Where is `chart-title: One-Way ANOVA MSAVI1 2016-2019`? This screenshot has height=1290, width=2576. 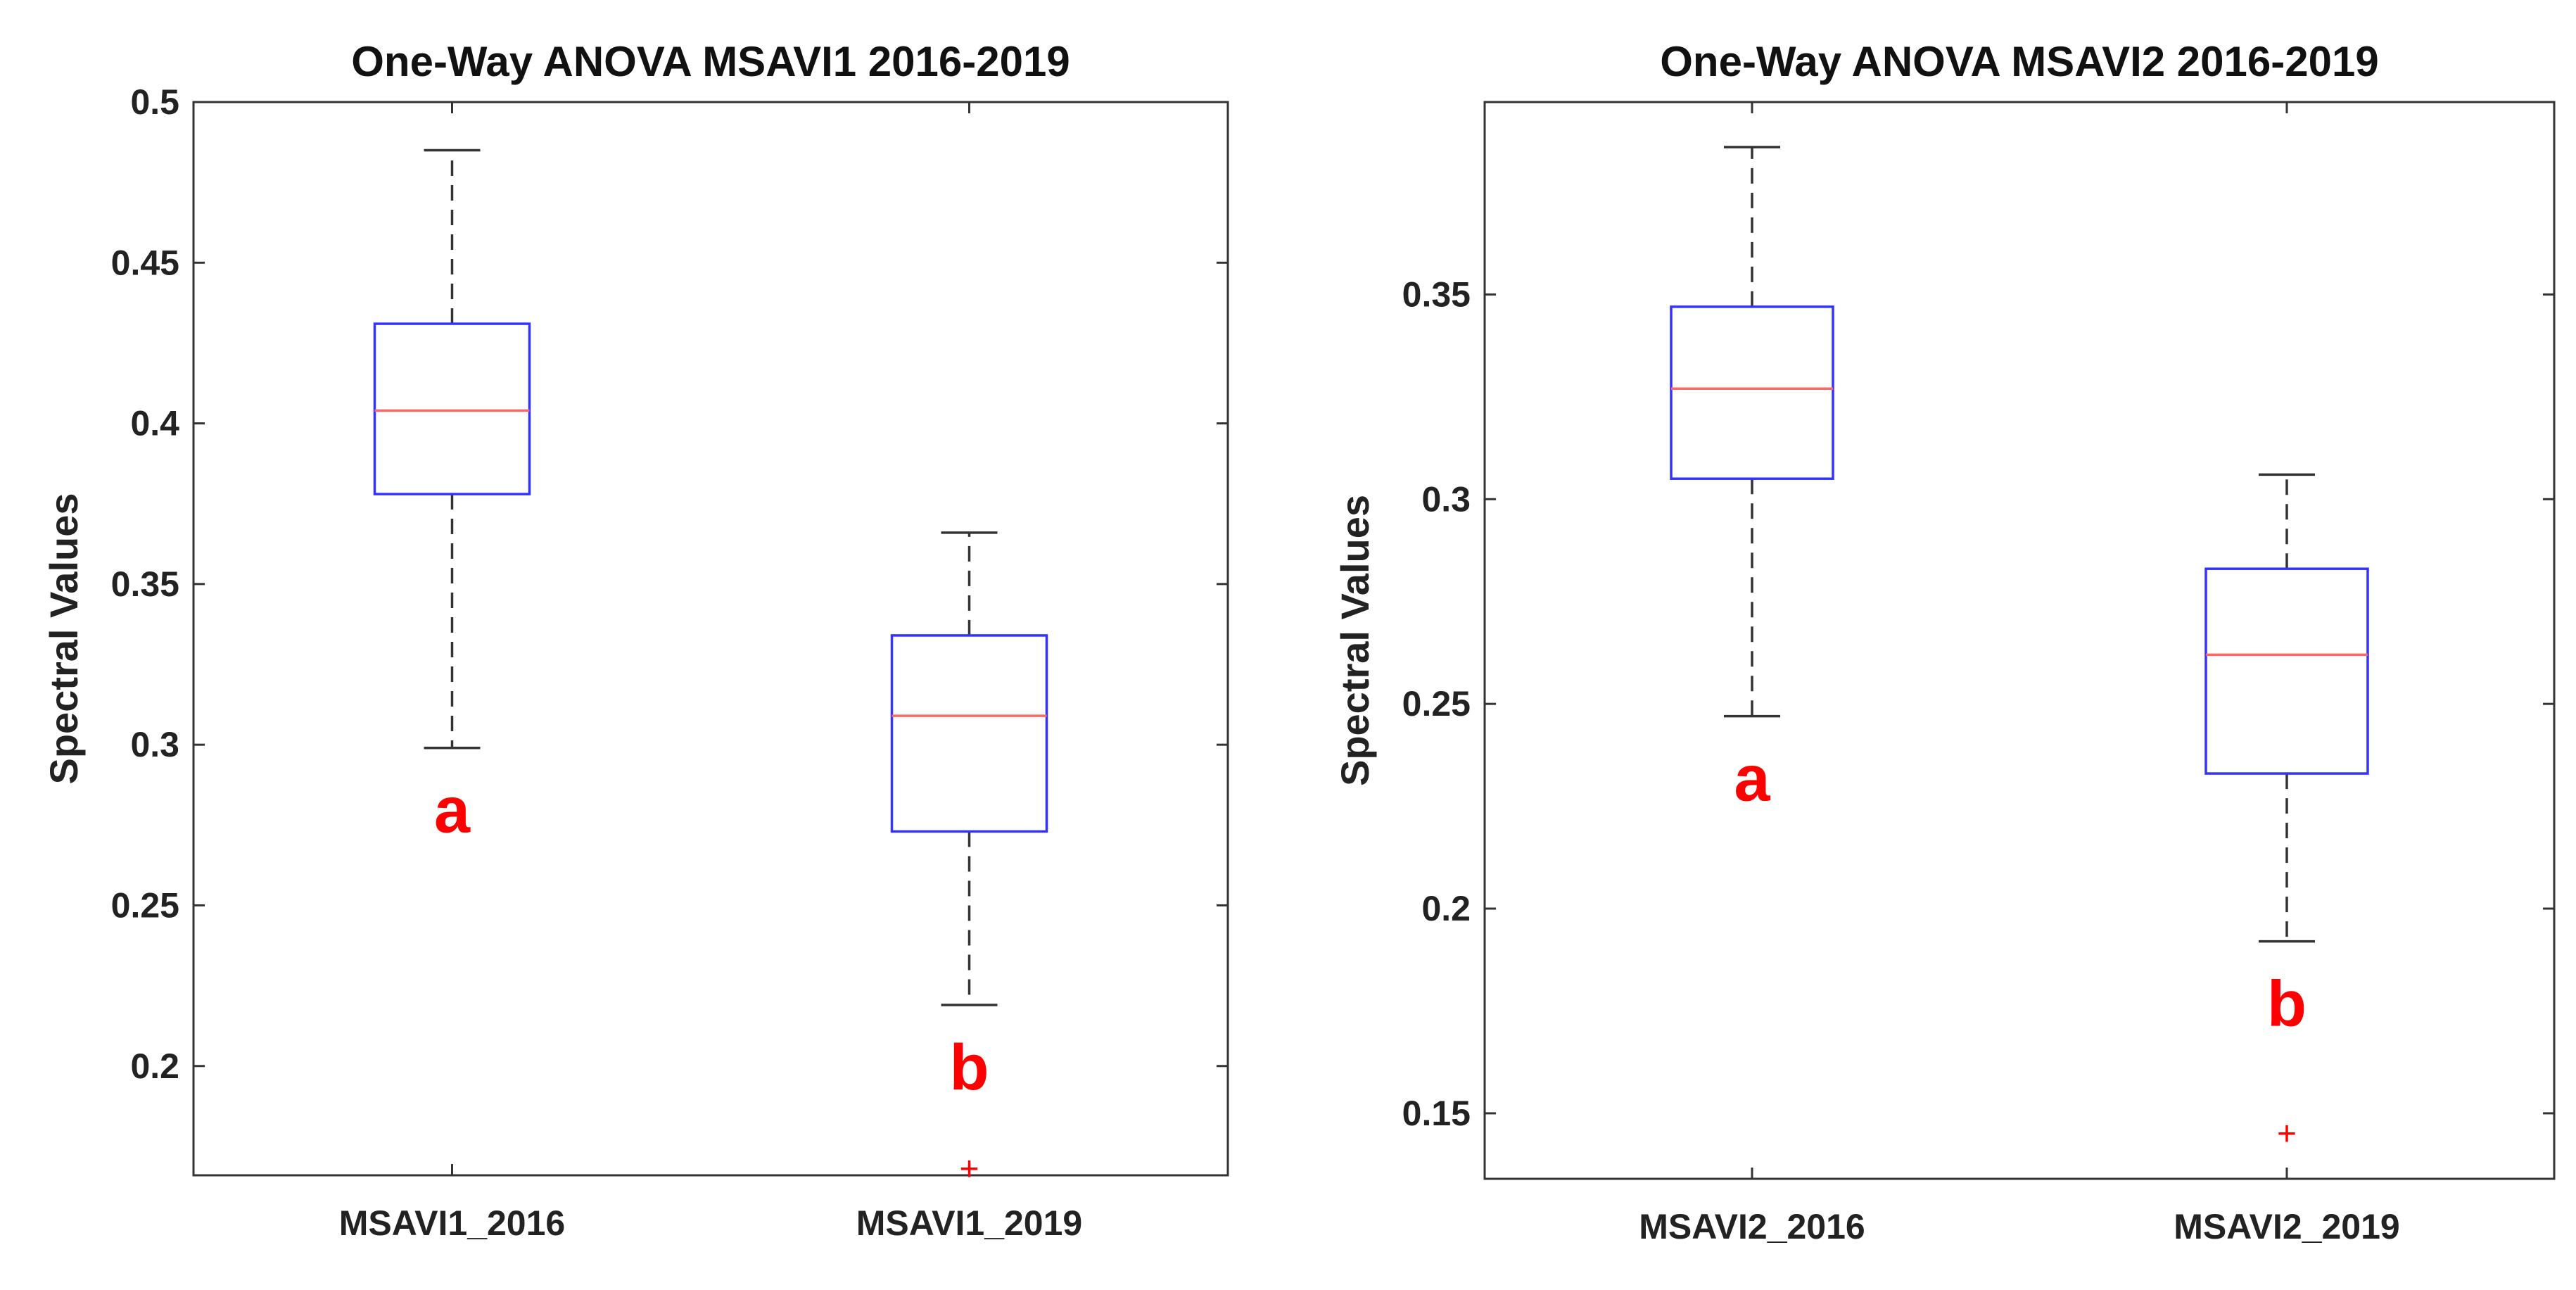 chart-title: One-Way ANOVA MSAVI1 2016-2019 is located at coordinates (710, 61).